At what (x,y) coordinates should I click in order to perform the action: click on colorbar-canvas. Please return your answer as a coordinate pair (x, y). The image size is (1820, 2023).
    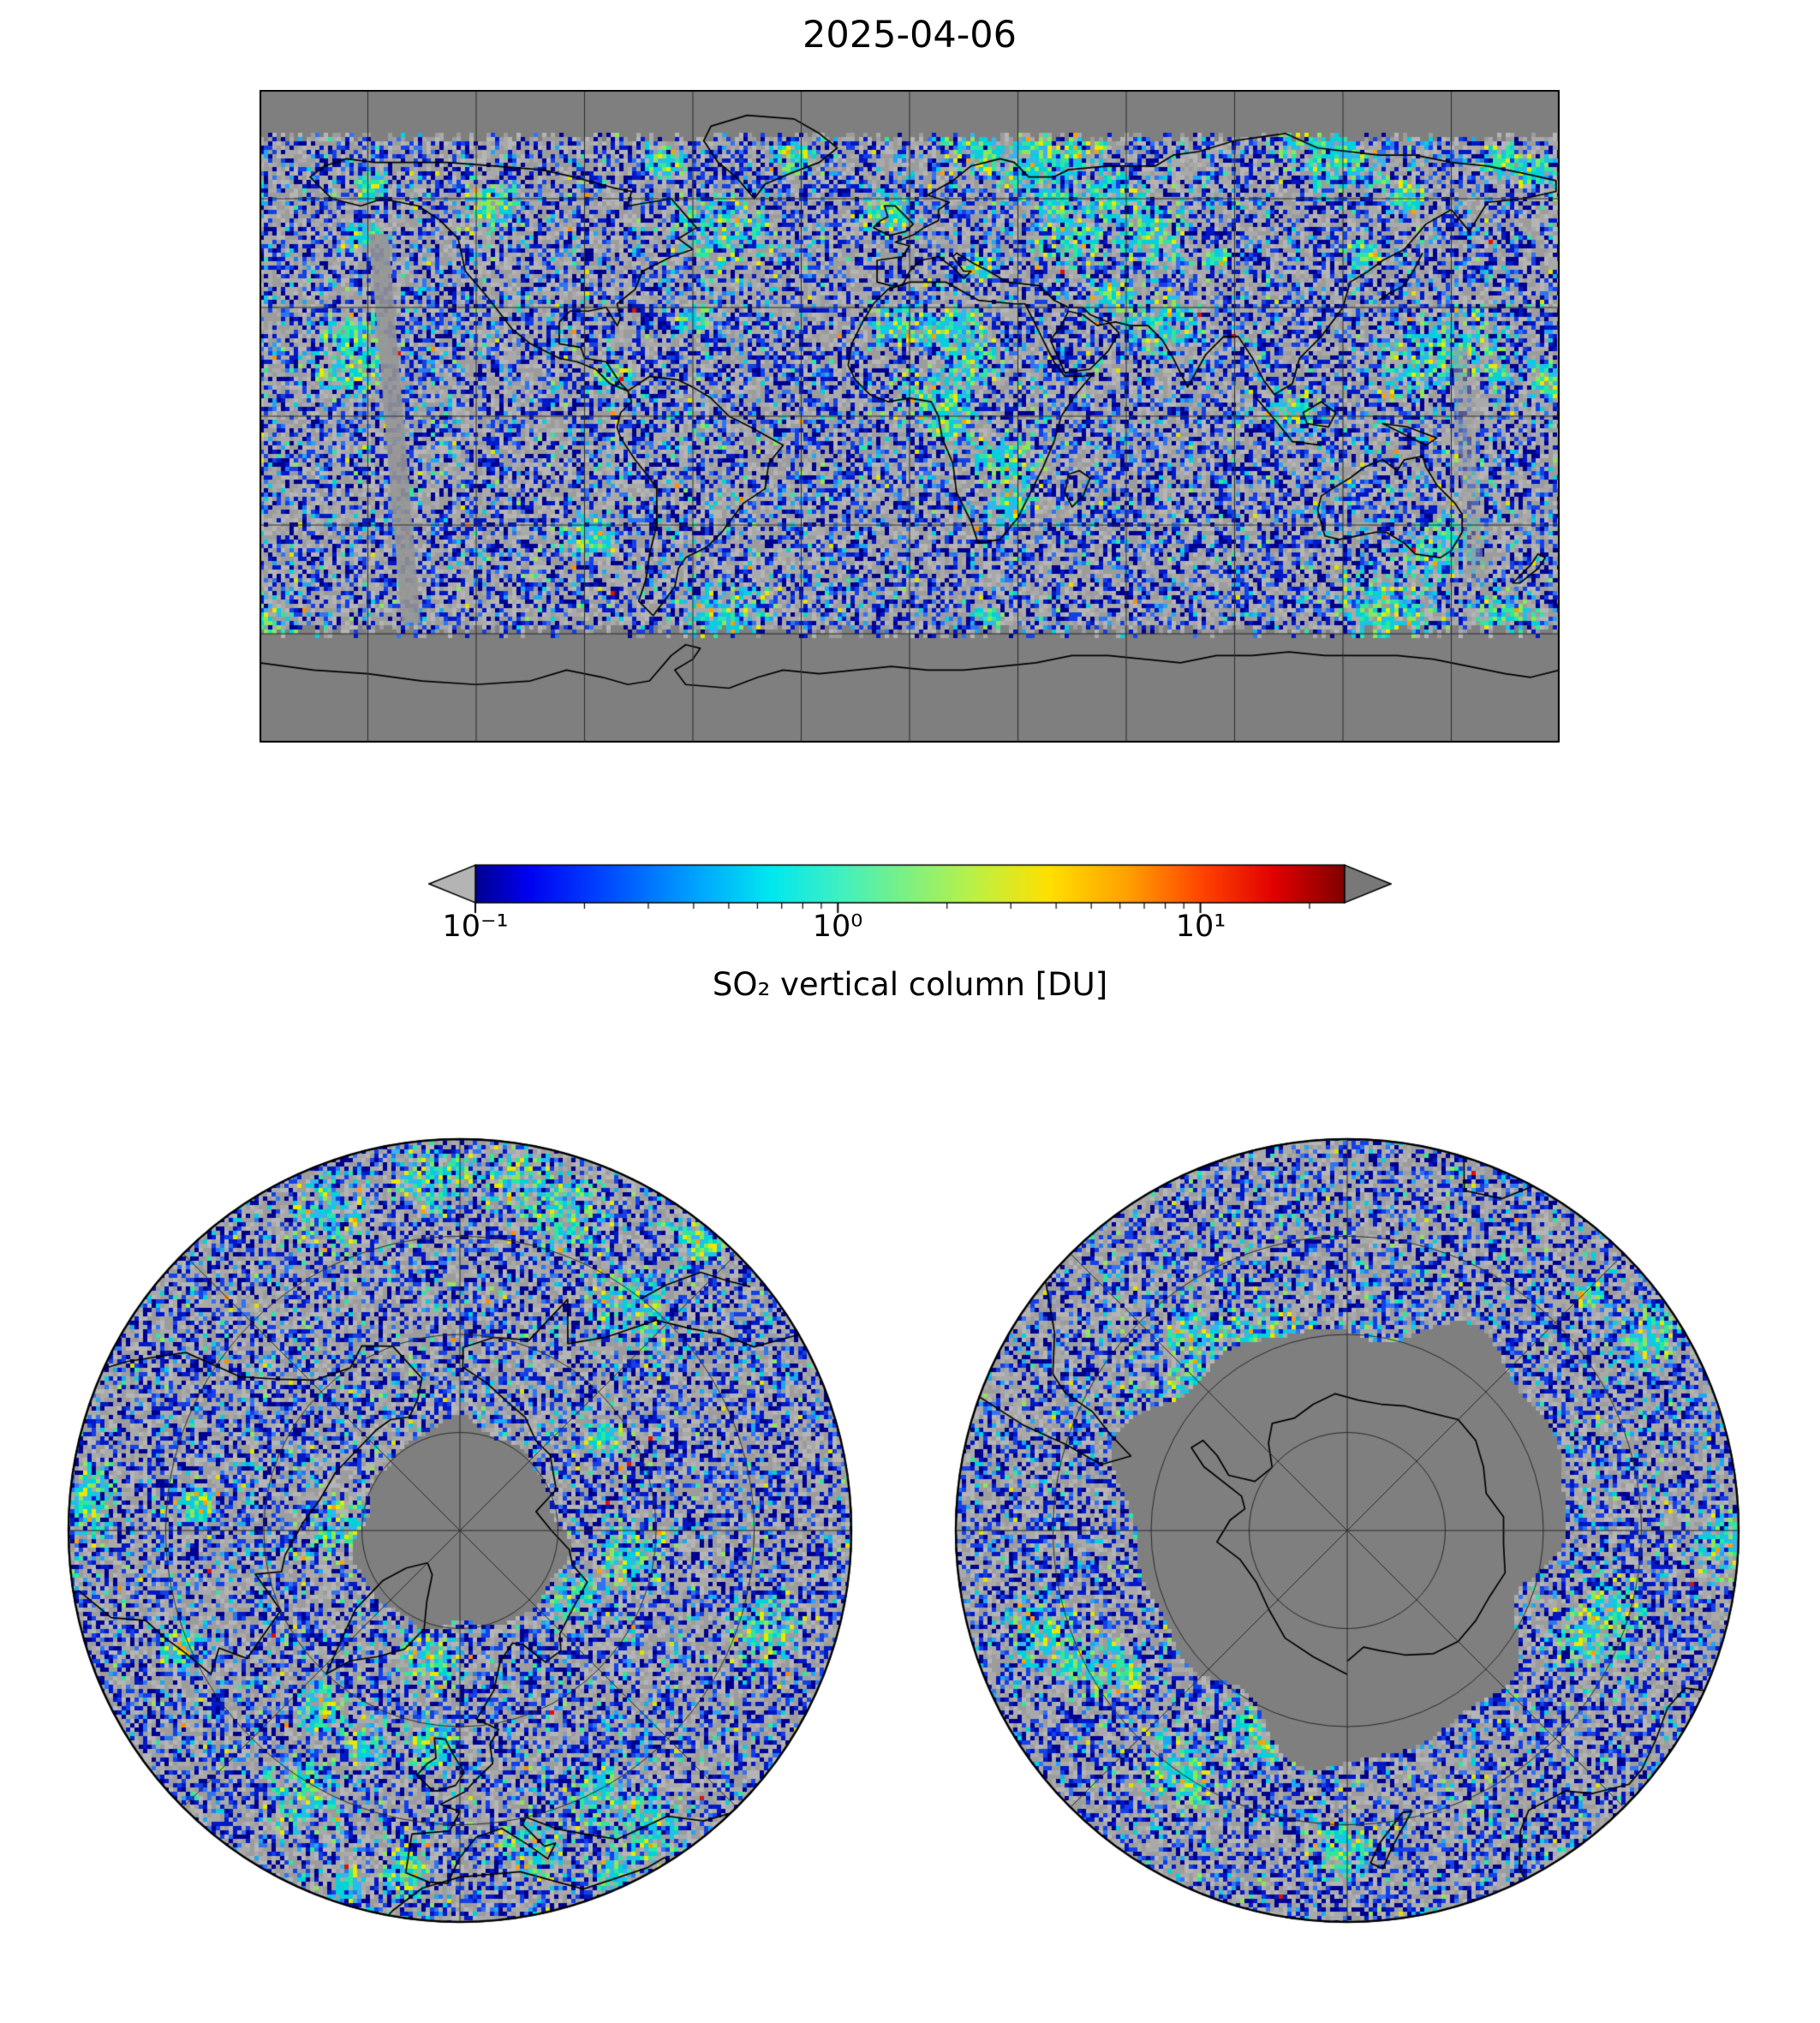
    Looking at the image, I should click on (910, 889).